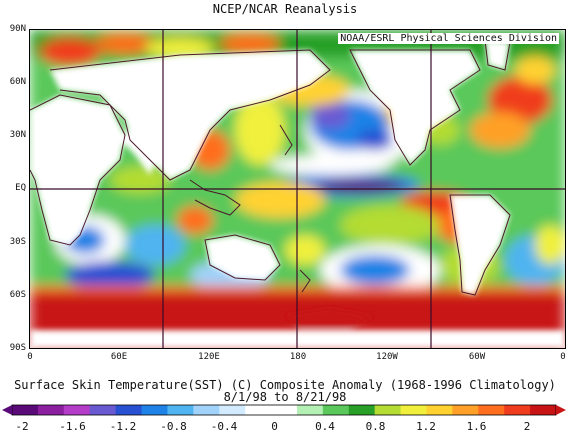 This screenshot has width=570, height=437. What do you see at coordinates (17, 242) in the screenshot?
I see `lat-label-30s: 30S` at bounding box center [17, 242].